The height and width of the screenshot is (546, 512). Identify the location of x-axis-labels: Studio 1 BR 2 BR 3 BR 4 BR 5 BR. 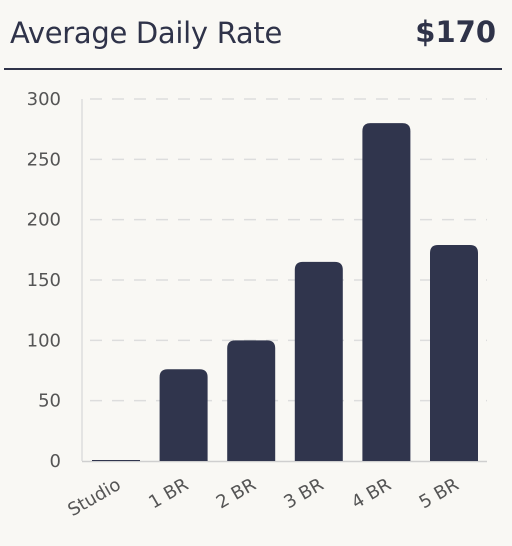
(263, 497).